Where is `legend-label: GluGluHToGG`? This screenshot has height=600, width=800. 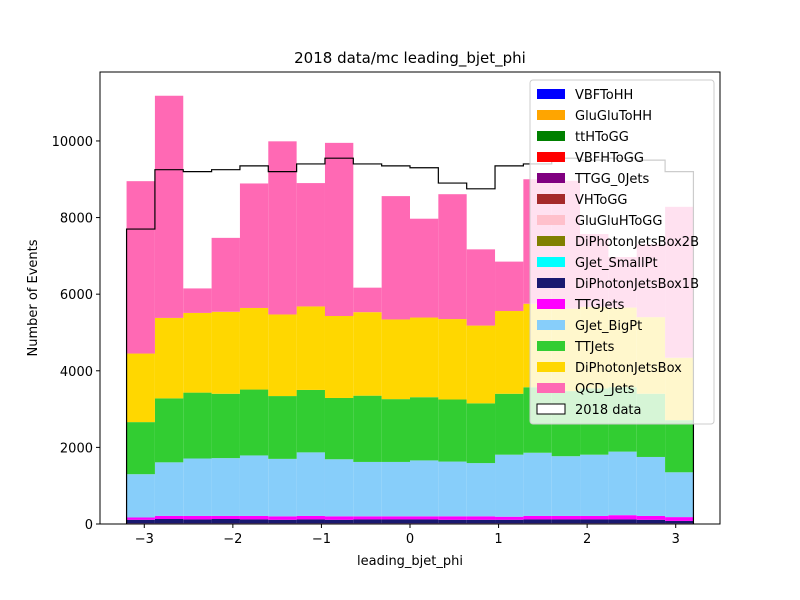 legend-label: GluGluHToGG is located at coordinates (618, 221).